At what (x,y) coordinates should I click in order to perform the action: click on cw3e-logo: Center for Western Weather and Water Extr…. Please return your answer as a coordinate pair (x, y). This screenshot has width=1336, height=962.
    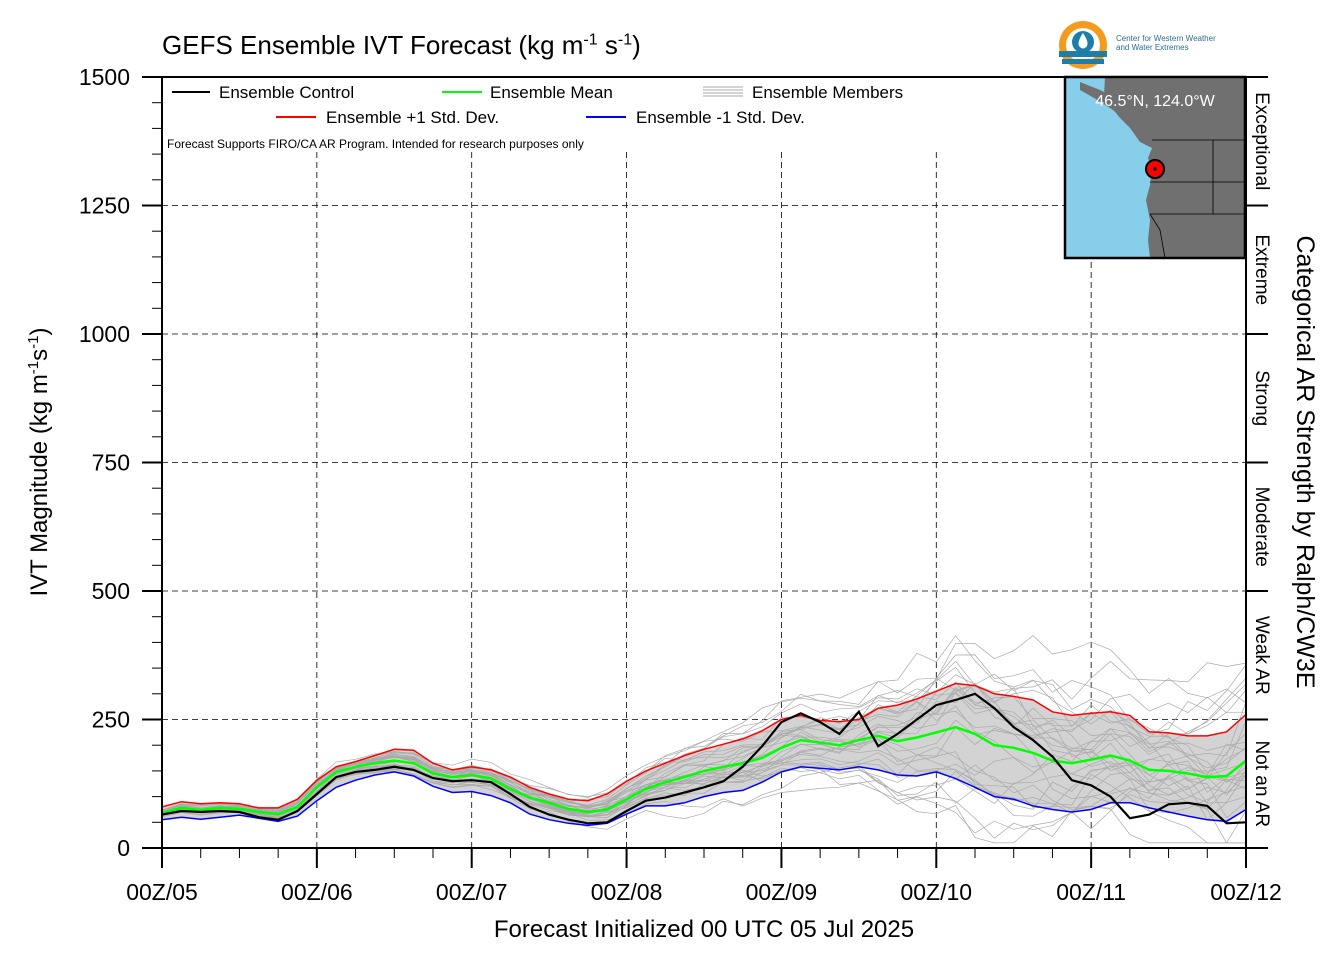
    Looking at the image, I should click on (1151, 46).